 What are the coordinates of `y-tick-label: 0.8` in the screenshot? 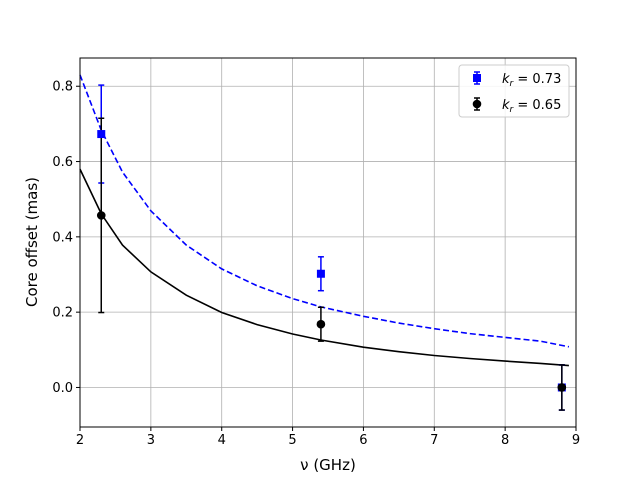 It's located at (62, 87).